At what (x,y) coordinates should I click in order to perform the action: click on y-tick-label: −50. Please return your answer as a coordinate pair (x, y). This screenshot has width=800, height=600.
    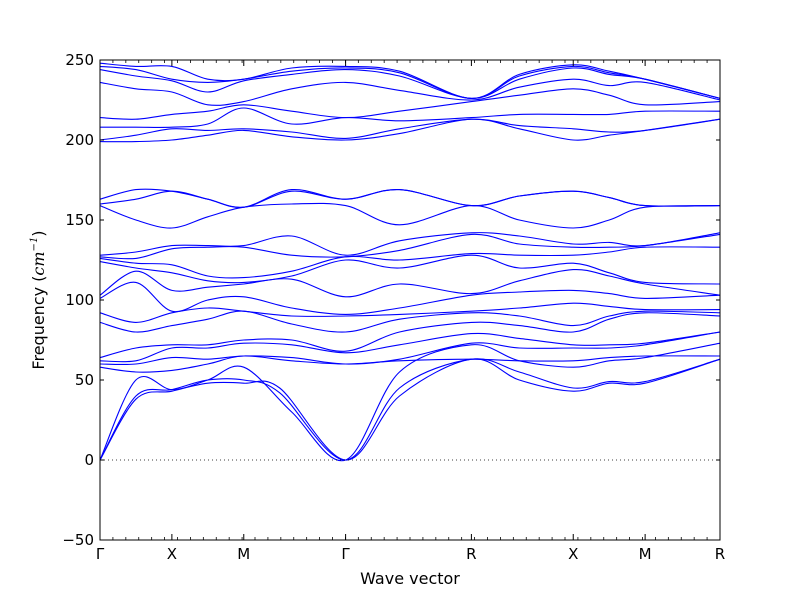
    Looking at the image, I should click on (78, 540).